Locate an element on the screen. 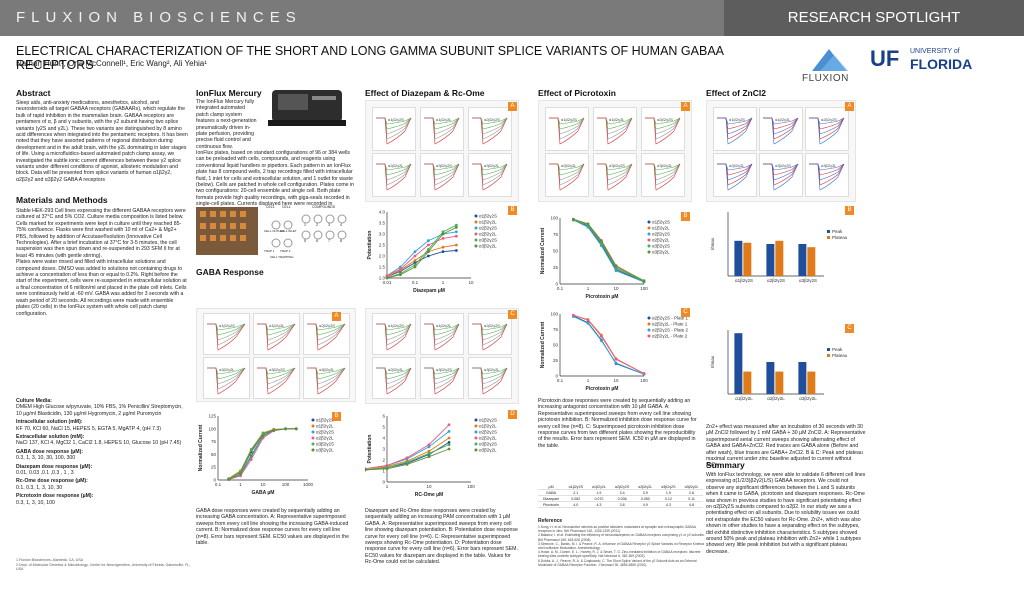  diazepam-heading: Effect of Diazepam & Rc-Ome is located at coordinates (425, 93).